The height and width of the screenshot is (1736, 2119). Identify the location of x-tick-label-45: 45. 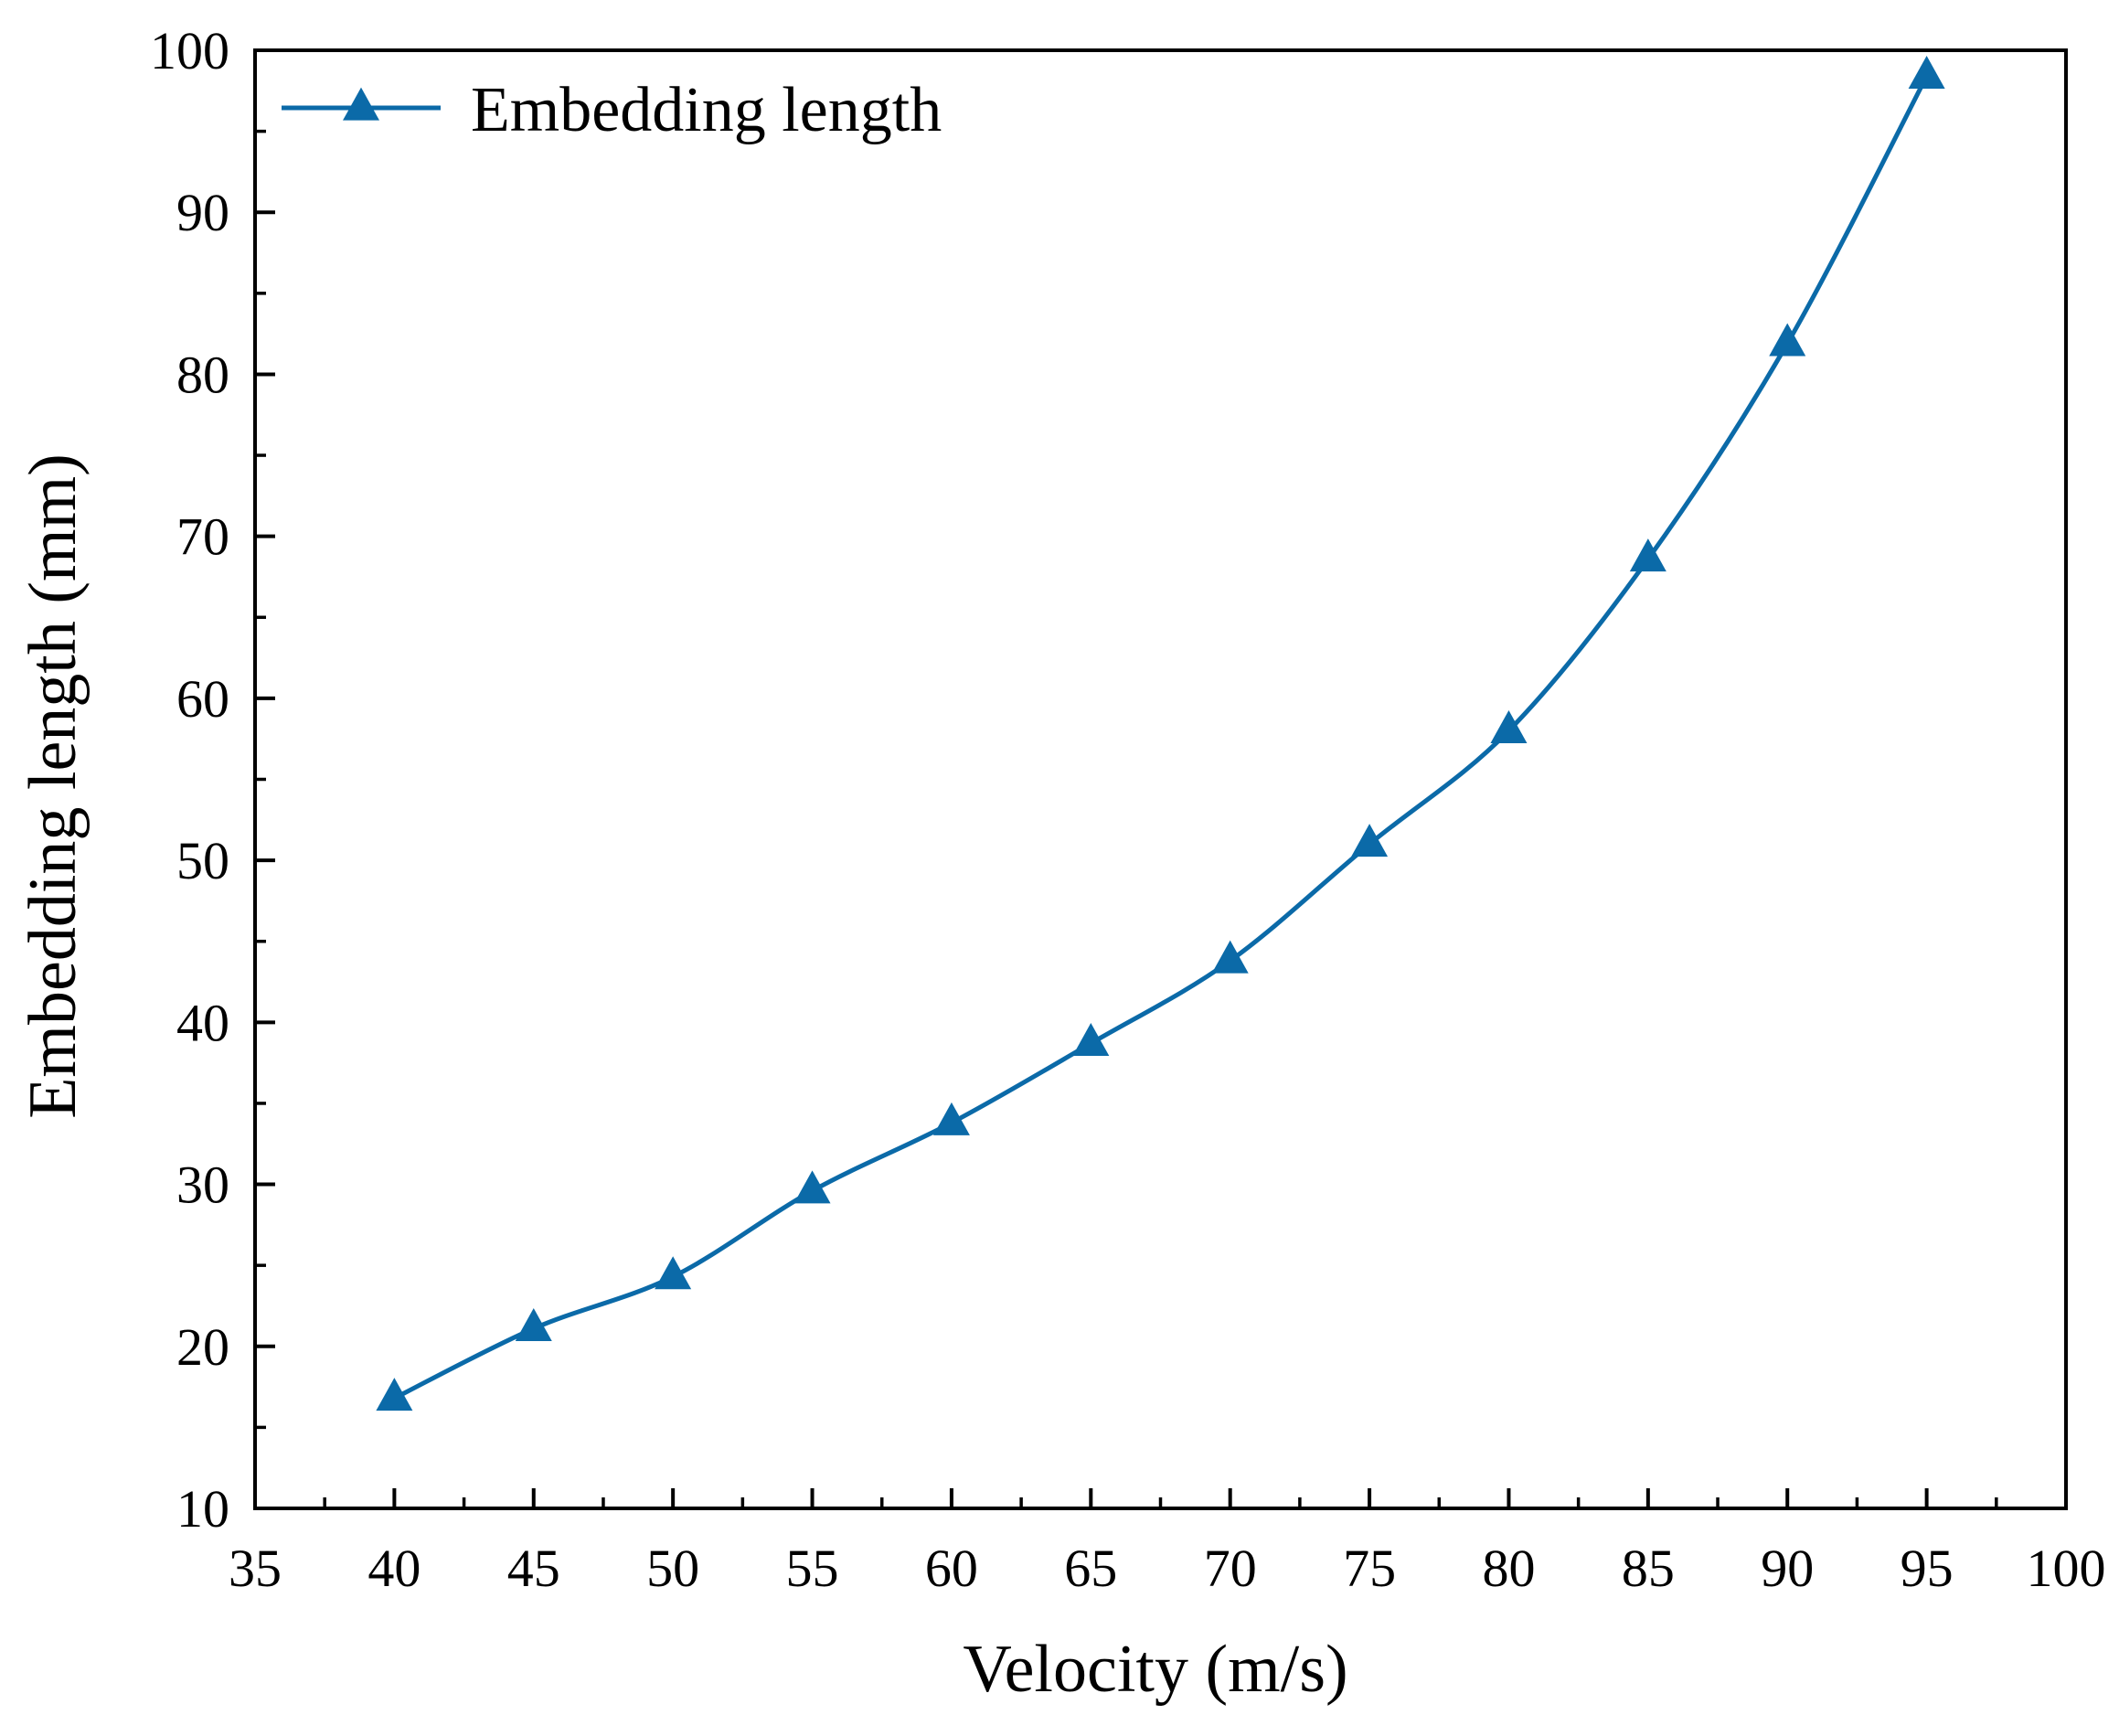
(533, 1568).